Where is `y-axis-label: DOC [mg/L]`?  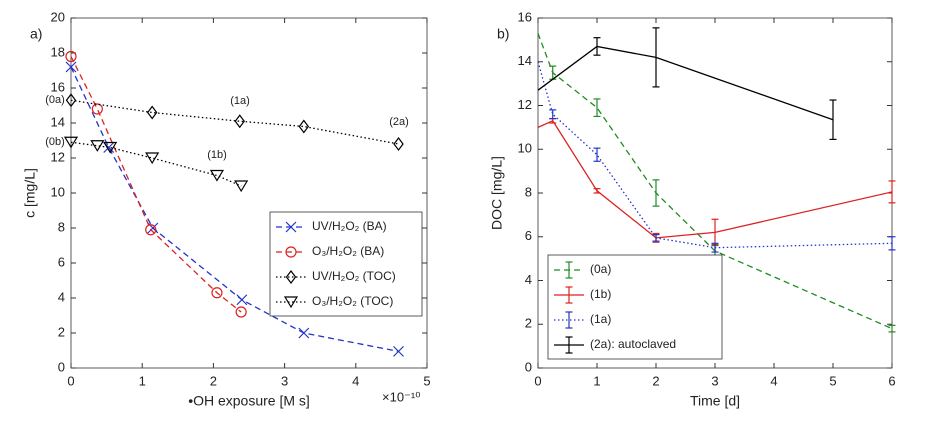 y-axis-label: DOC [mg/L] is located at coordinates (497, 193).